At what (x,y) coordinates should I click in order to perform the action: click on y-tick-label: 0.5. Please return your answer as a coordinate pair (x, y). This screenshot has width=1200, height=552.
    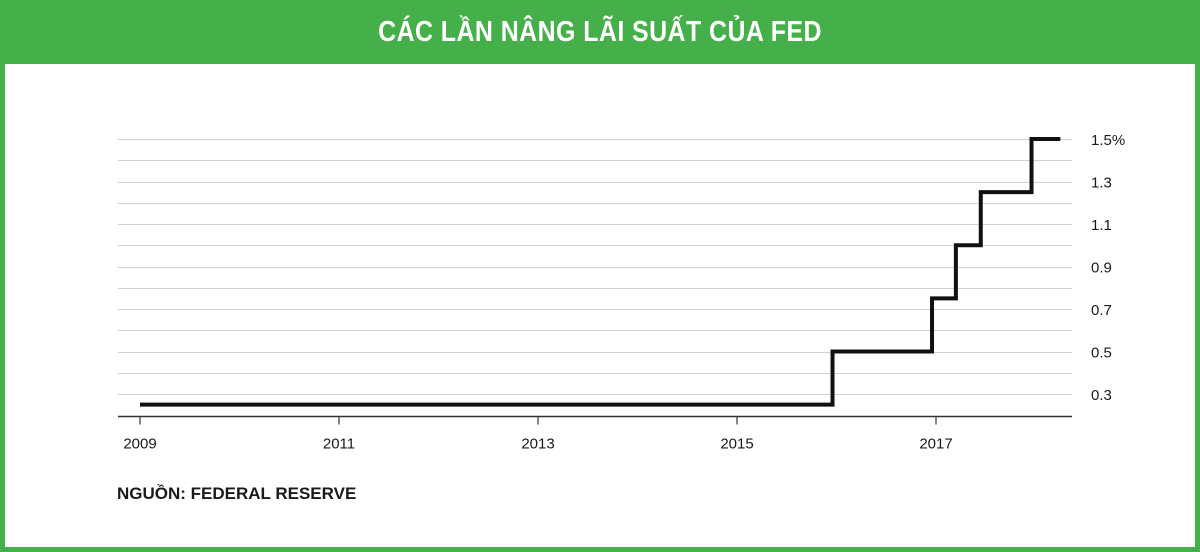
    Looking at the image, I should click on (1101, 353).